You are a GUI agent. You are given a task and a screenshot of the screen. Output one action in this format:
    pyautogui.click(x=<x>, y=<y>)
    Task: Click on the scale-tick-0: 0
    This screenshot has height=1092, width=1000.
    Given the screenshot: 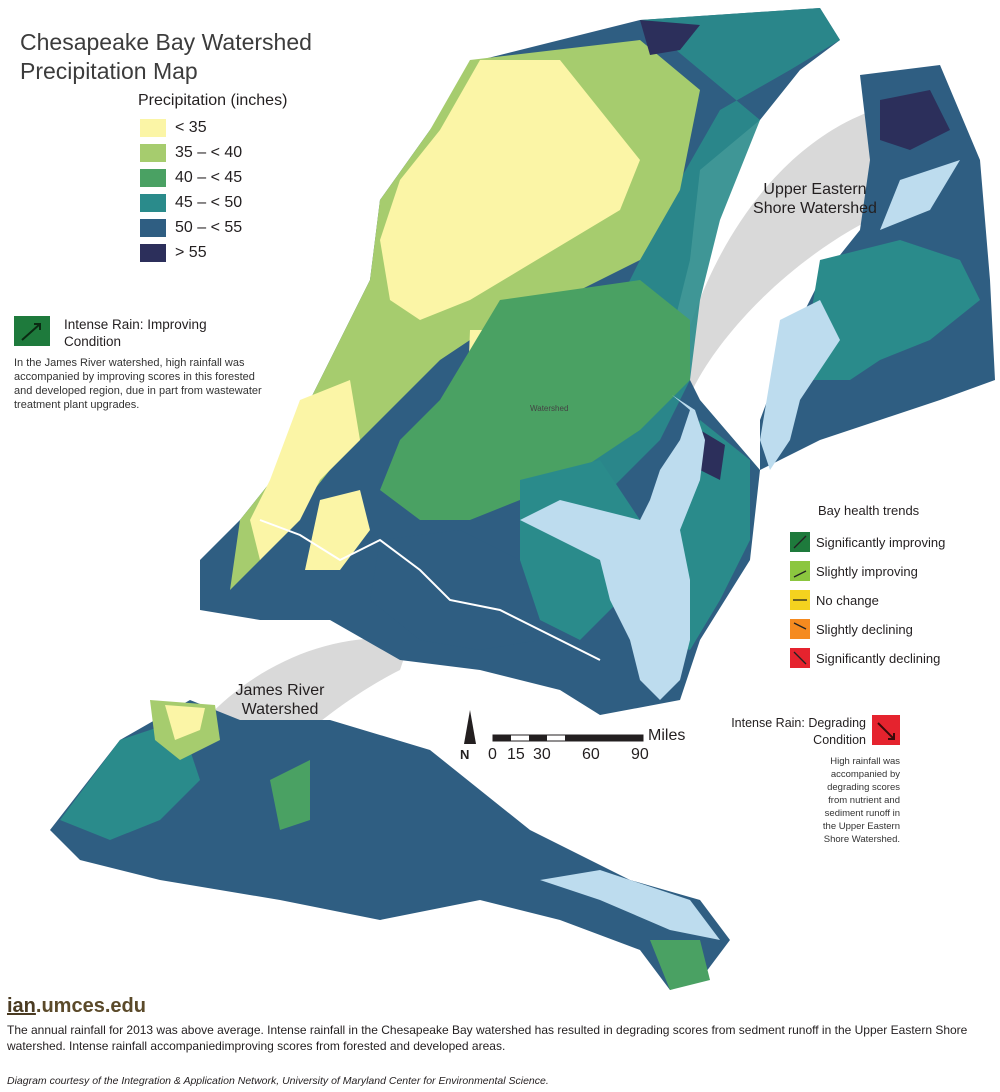 What is the action you would take?
    pyautogui.click(x=492, y=754)
    